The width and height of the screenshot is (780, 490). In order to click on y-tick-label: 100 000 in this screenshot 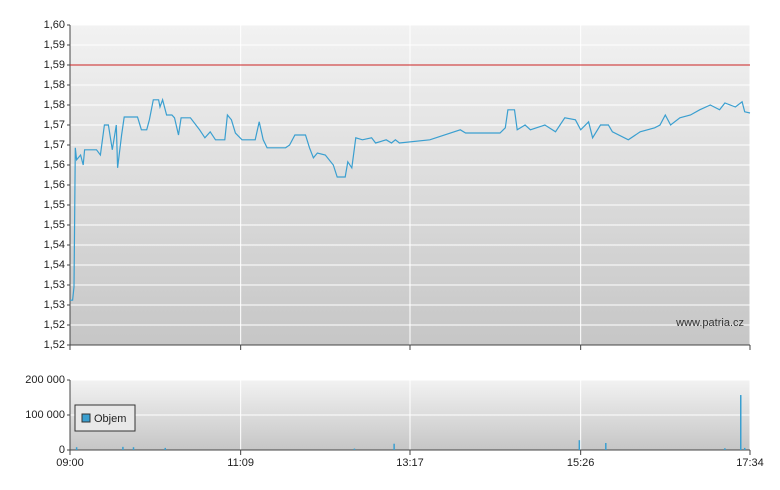, I will do `click(45, 415)`.